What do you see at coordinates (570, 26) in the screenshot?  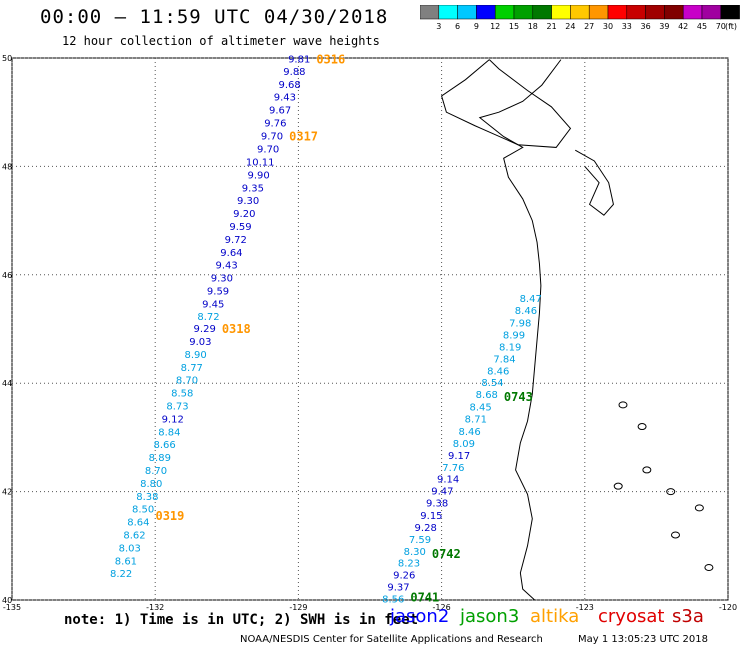 I see `color-scale-label: 24` at bounding box center [570, 26].